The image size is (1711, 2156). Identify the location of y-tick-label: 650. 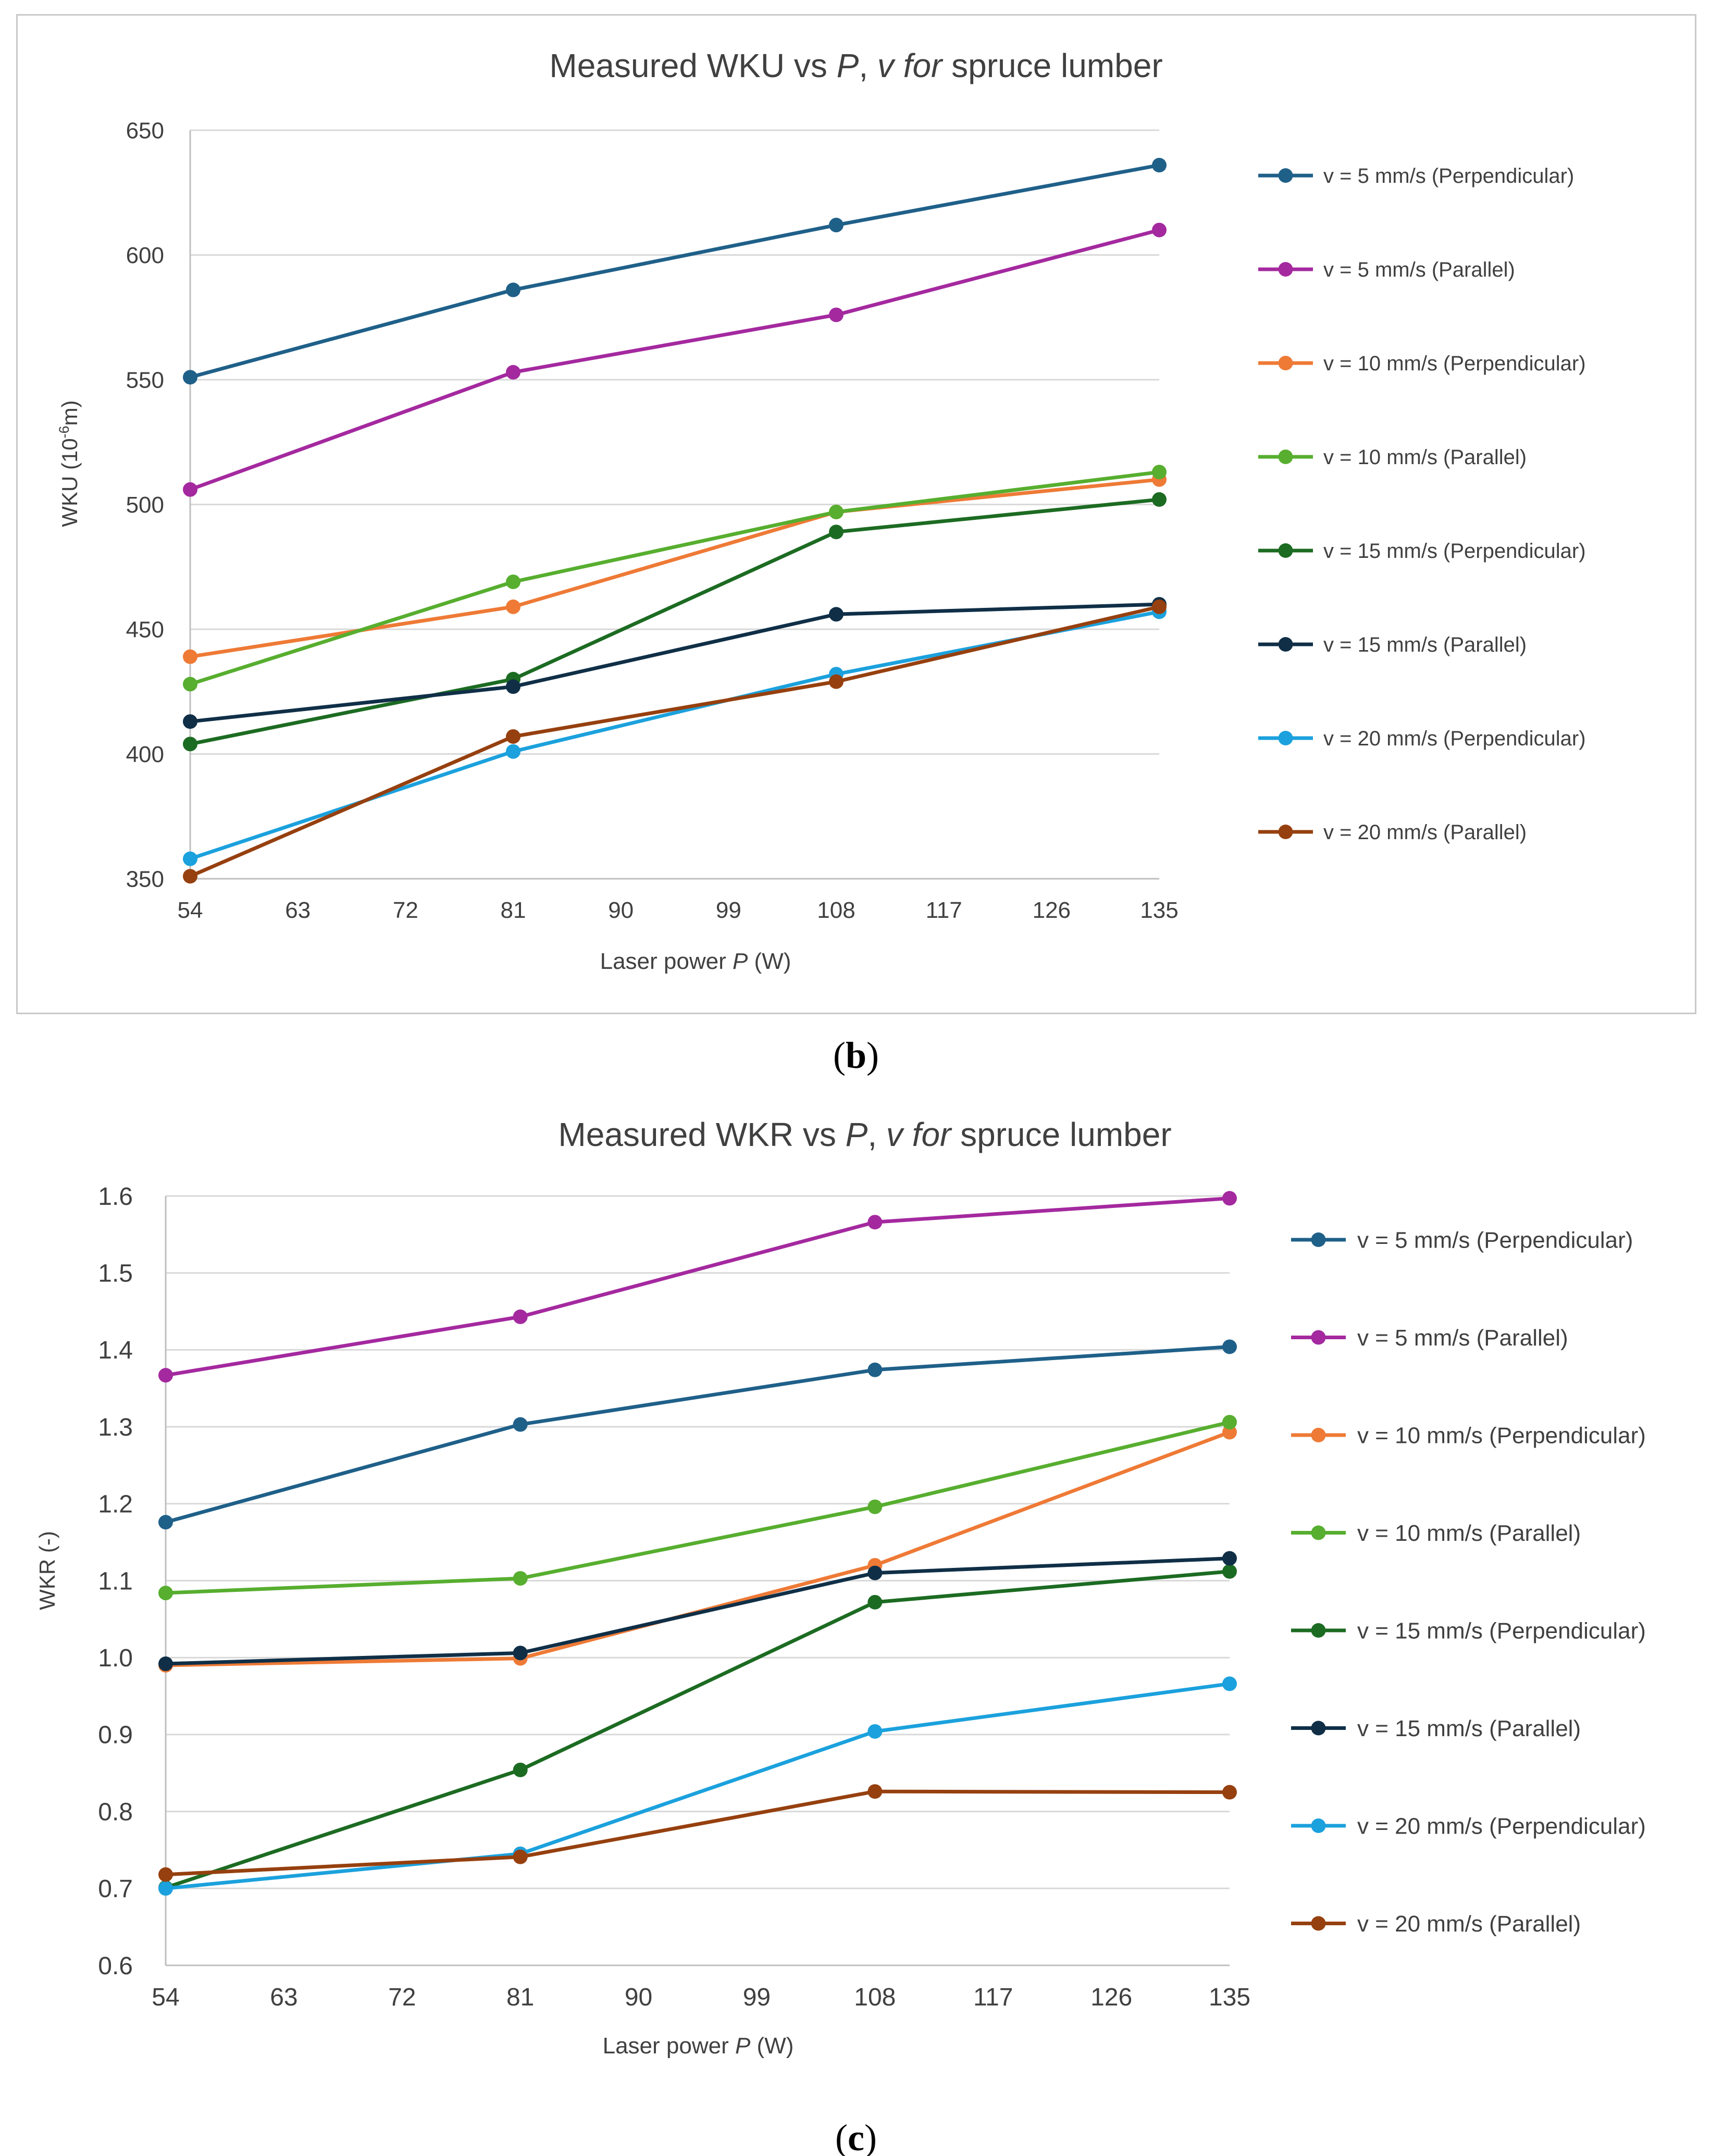
(145, 130).